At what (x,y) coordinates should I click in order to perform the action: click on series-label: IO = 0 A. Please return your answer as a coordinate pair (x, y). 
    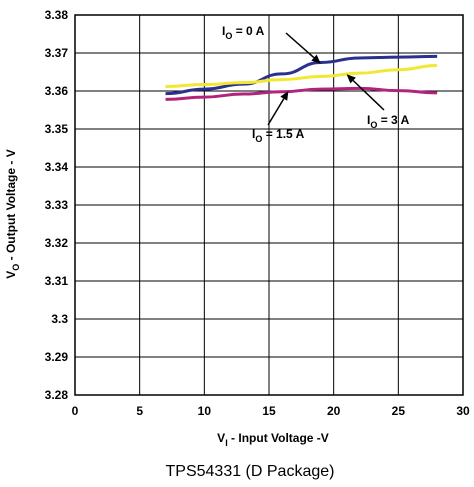
    Looking at the image, I should click on (243, 32).